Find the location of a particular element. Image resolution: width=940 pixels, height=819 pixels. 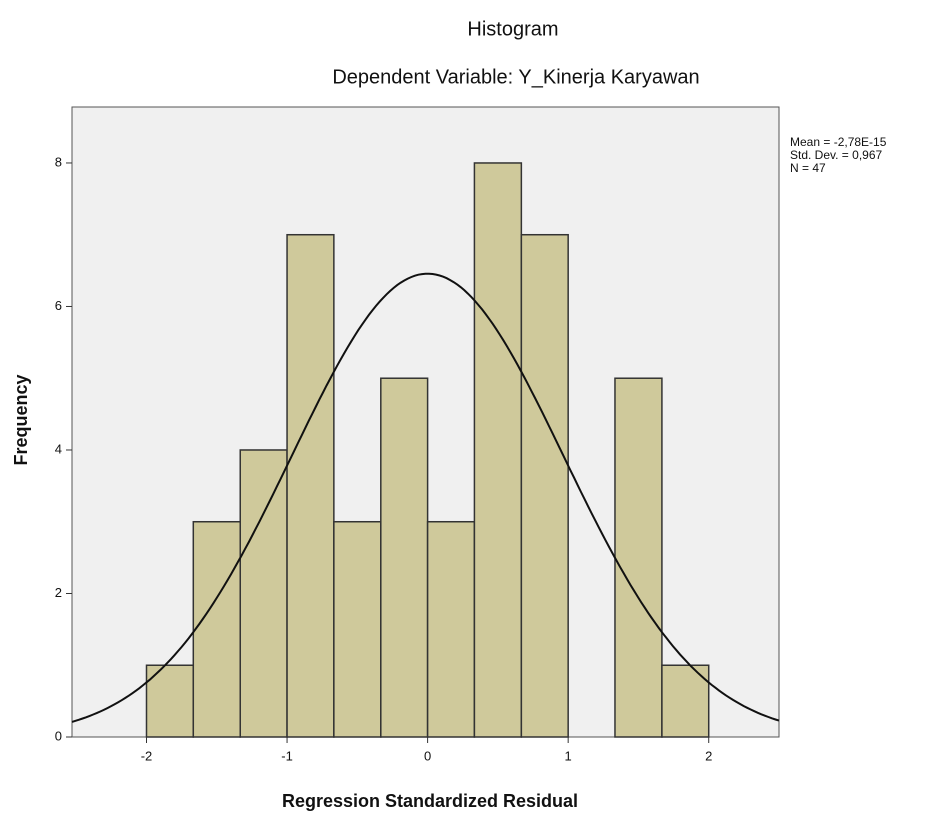

x-tick-label: 1 is located at coordinates (568, 755).